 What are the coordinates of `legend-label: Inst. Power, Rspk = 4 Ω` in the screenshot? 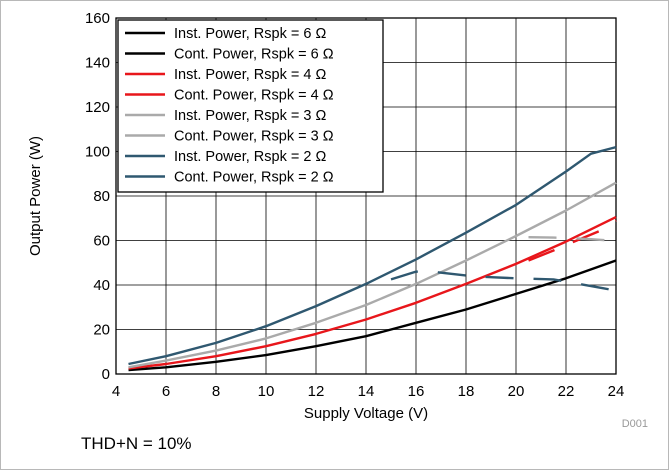 It's located at (250, 75).